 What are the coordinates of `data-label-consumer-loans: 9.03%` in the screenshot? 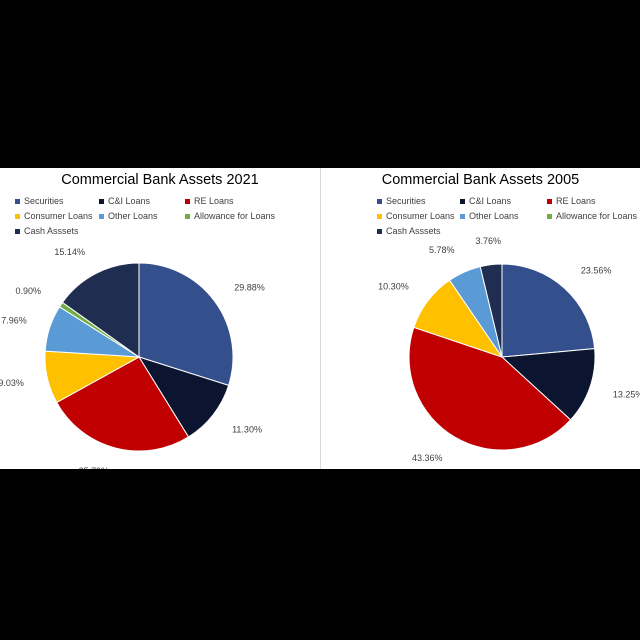 It's located at (12, 383).